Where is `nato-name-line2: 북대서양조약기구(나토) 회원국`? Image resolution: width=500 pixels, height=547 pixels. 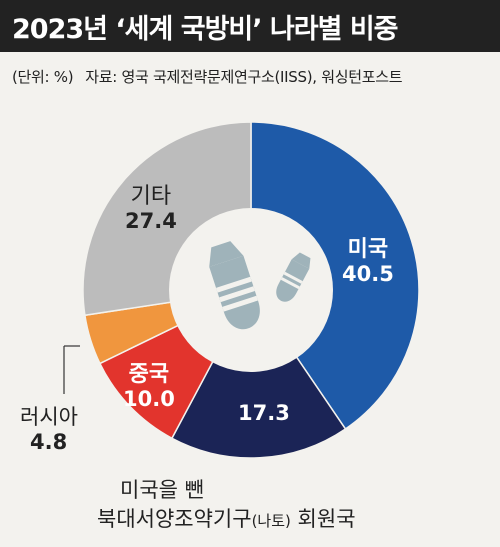 nato-name-line2: 북대서양조약기구(나토) 회원국 is located at coordinates (226, 518).